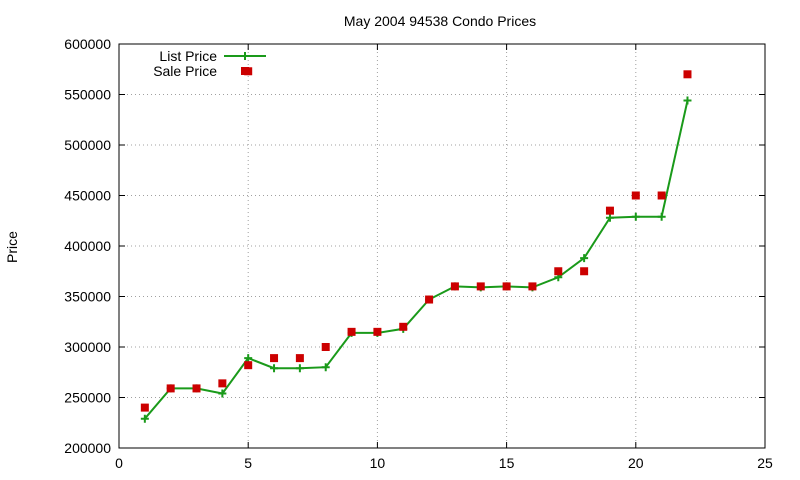 The image size is (800, 480). I want to click on y-tick-label: 250000, so click(87, 398).